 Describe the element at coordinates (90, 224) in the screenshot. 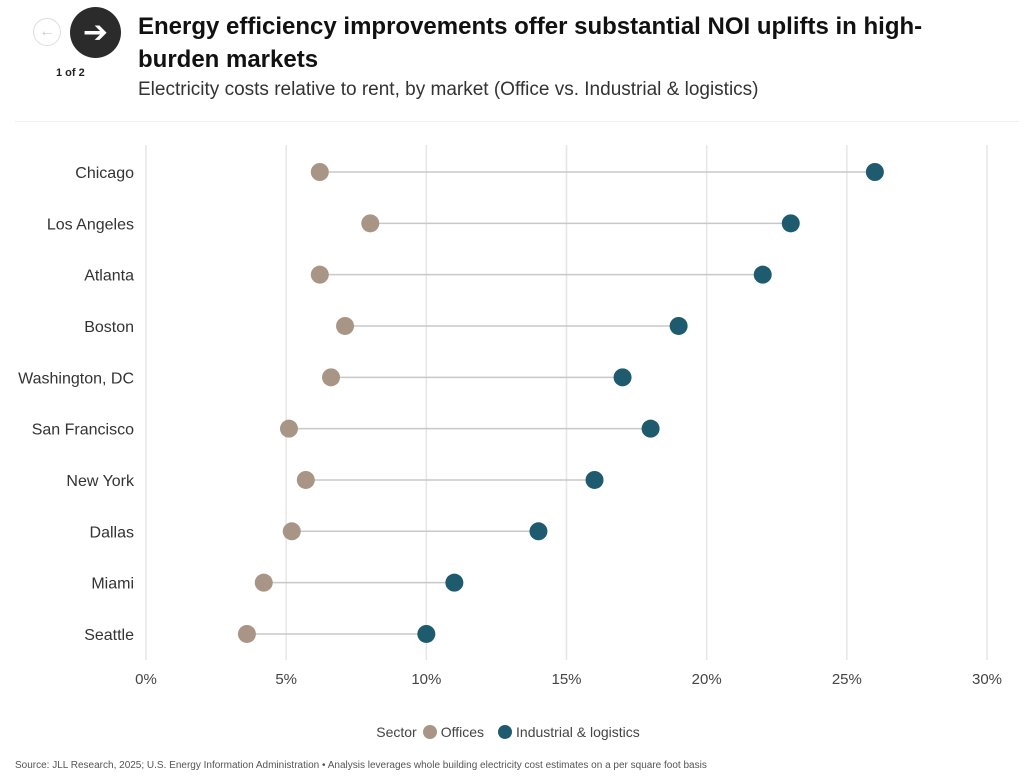

I see `category-label: Los Angeles` at that location.